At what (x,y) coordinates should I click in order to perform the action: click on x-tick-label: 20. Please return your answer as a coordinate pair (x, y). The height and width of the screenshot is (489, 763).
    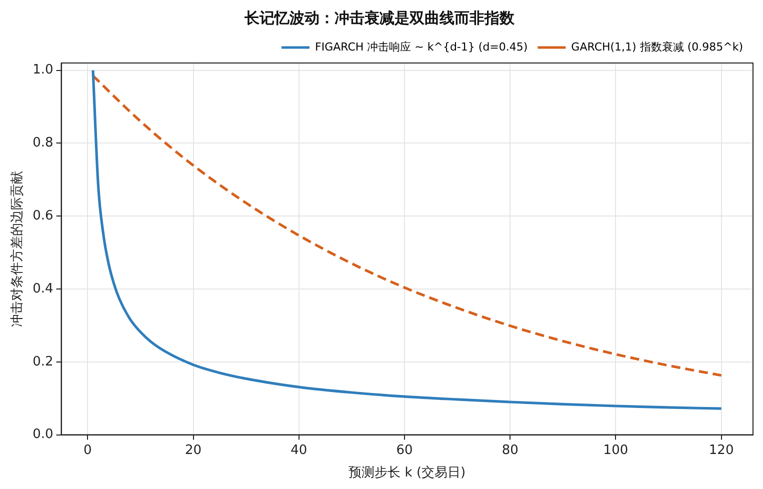
    Looking at the image, I should click on (193, 450).